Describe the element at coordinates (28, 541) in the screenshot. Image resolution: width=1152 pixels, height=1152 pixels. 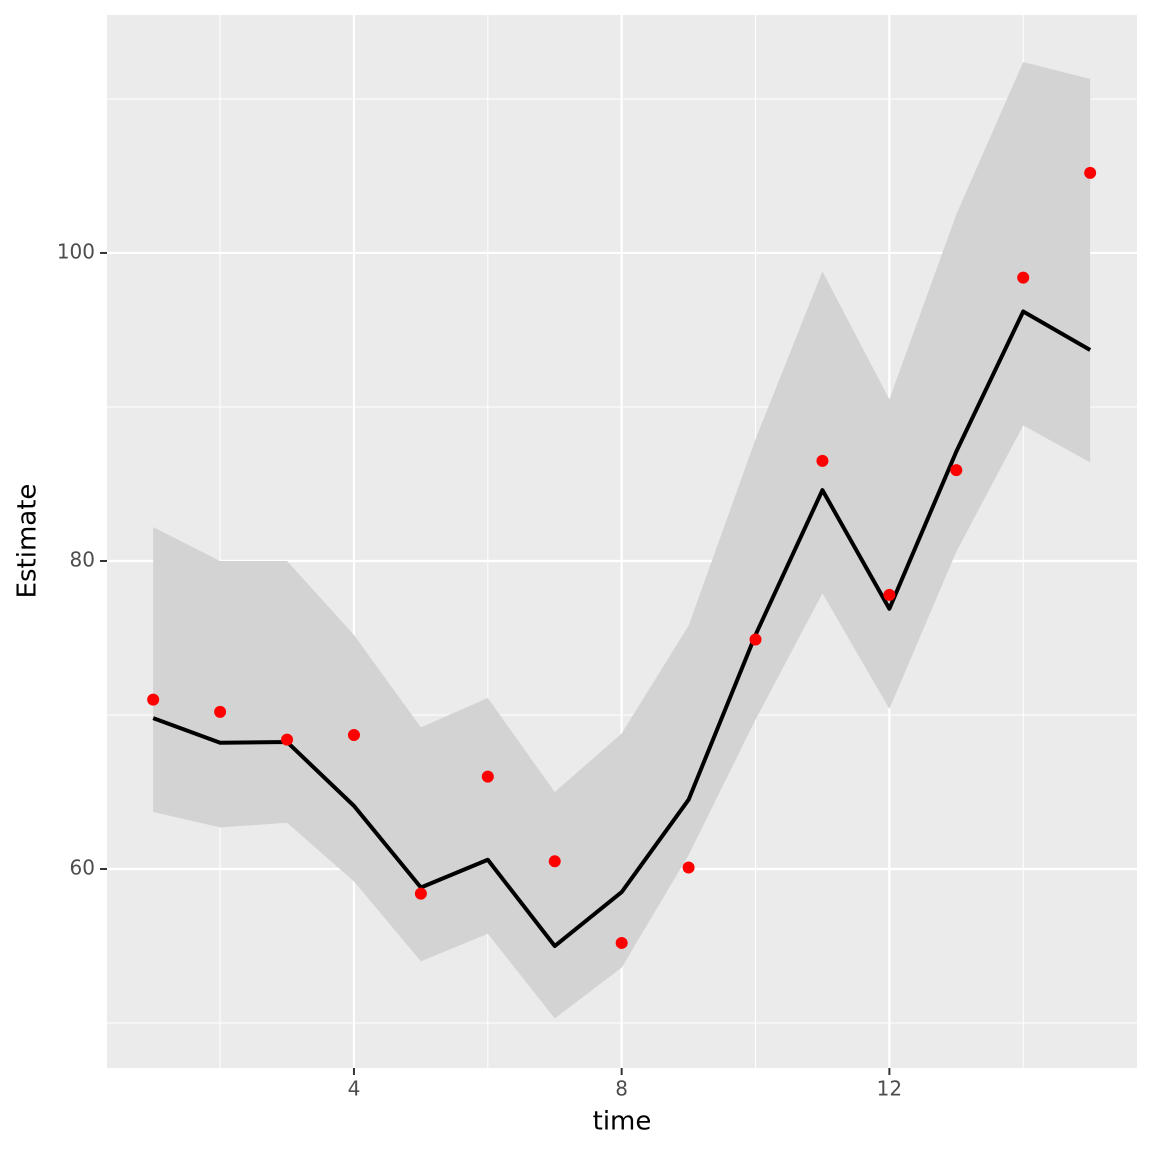
I see `y-axis-title: Estimate` at that location.